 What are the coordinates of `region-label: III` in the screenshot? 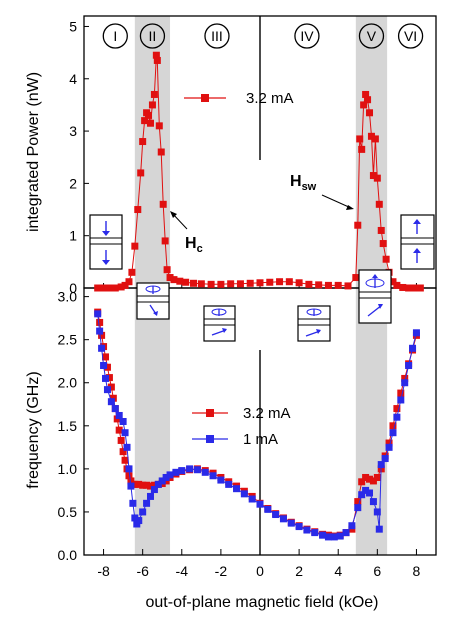 It's located at (217, 36).